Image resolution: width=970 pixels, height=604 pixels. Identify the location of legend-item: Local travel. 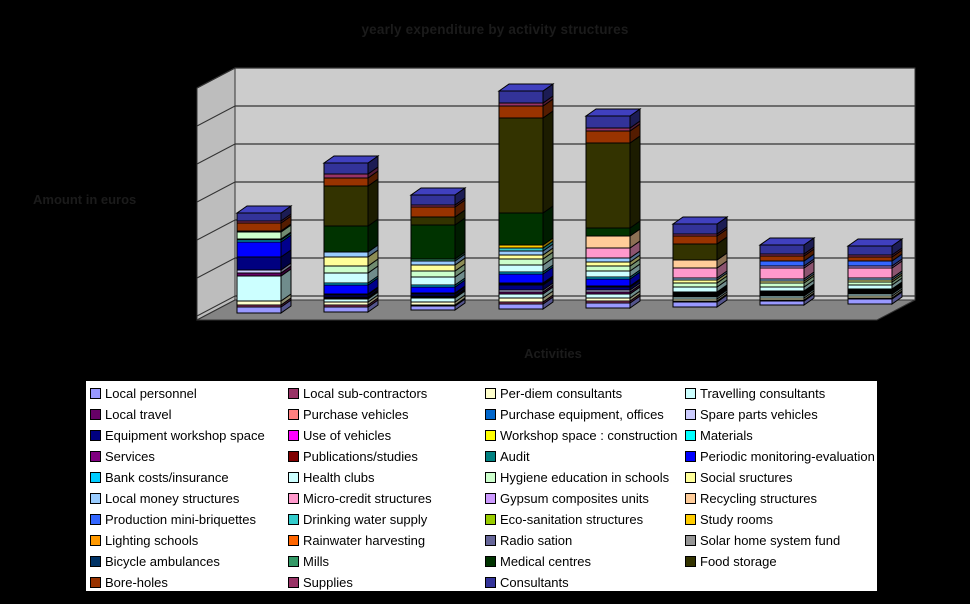
(189, 414).